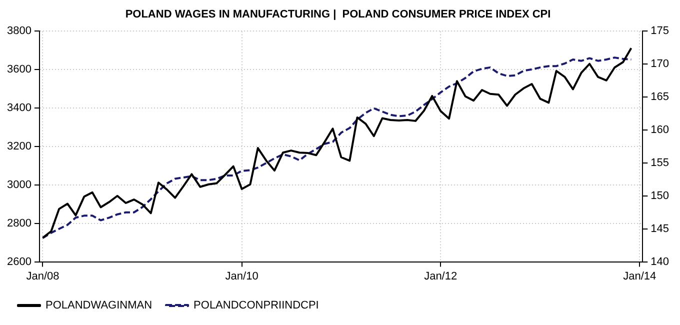  What do you see at coordinates (99, 306) in the screenshot?
I see `legend-label: POLANDWAGINMAN` at bounding box center [99, 306].